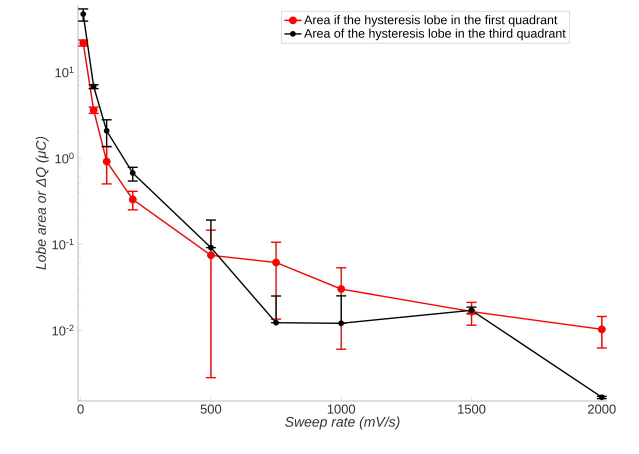 The height and width of the screenshot is (454, 639). Describe the element at coordinates (81, 409) in the screenshot. I see `x-tick-label: 0` at that location.